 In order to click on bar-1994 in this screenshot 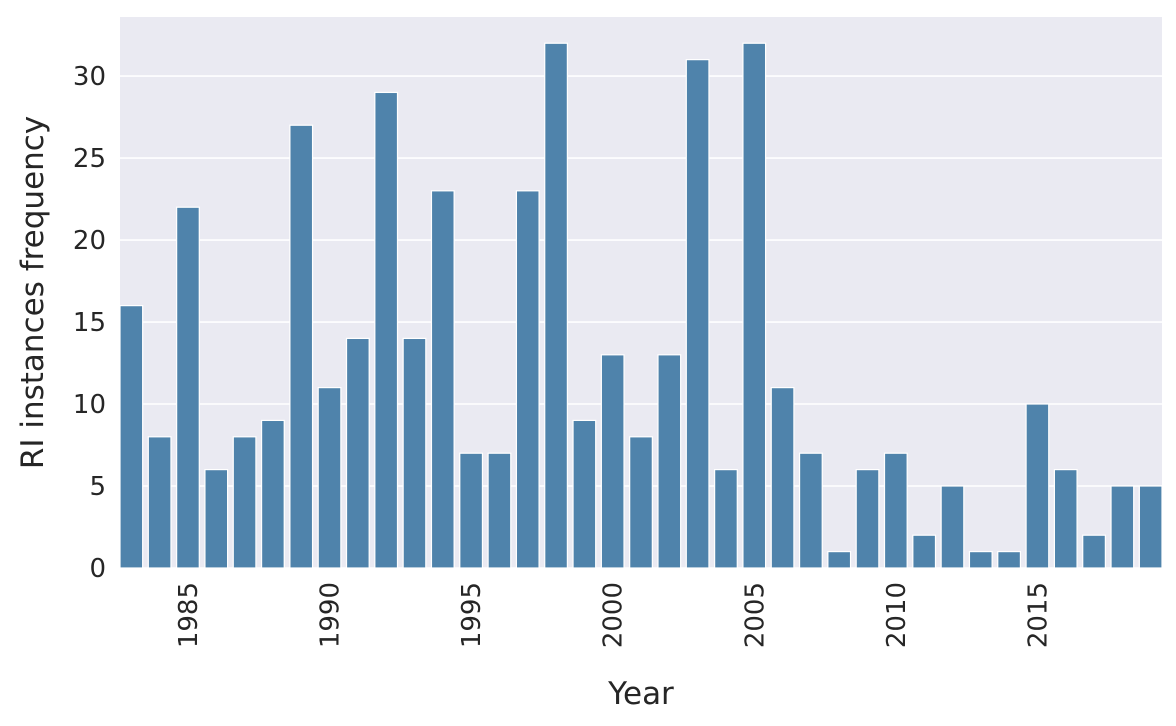, I will do `click(442, 379)`.